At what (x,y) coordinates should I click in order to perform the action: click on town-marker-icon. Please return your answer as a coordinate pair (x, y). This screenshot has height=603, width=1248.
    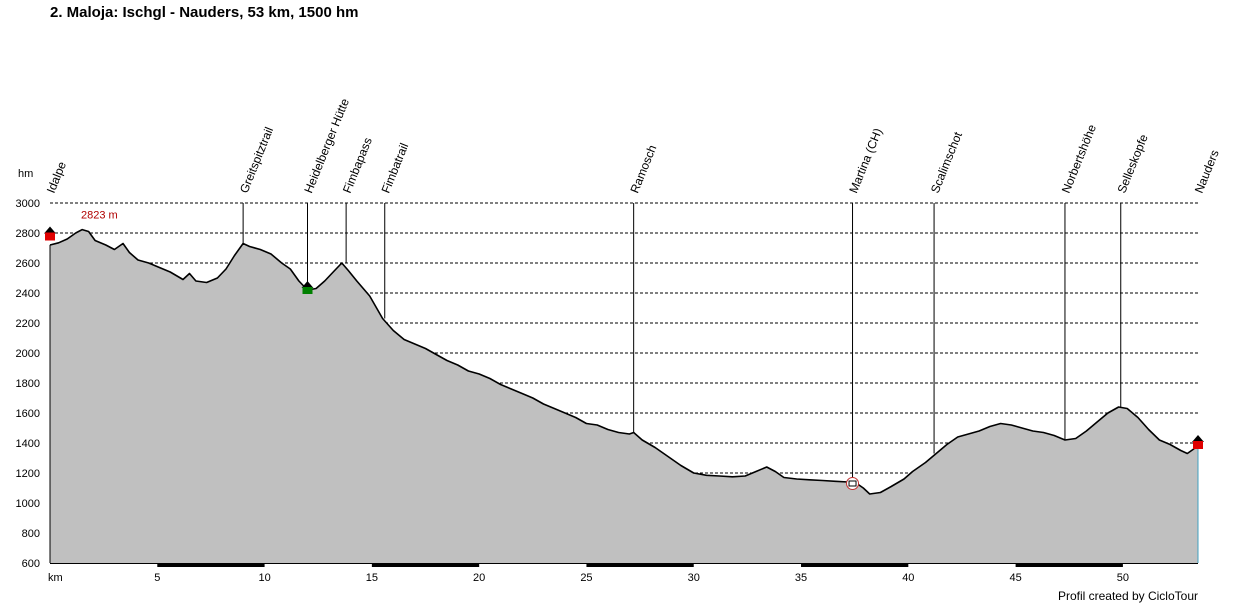
    Looking at the image, I should click on (853, 483).